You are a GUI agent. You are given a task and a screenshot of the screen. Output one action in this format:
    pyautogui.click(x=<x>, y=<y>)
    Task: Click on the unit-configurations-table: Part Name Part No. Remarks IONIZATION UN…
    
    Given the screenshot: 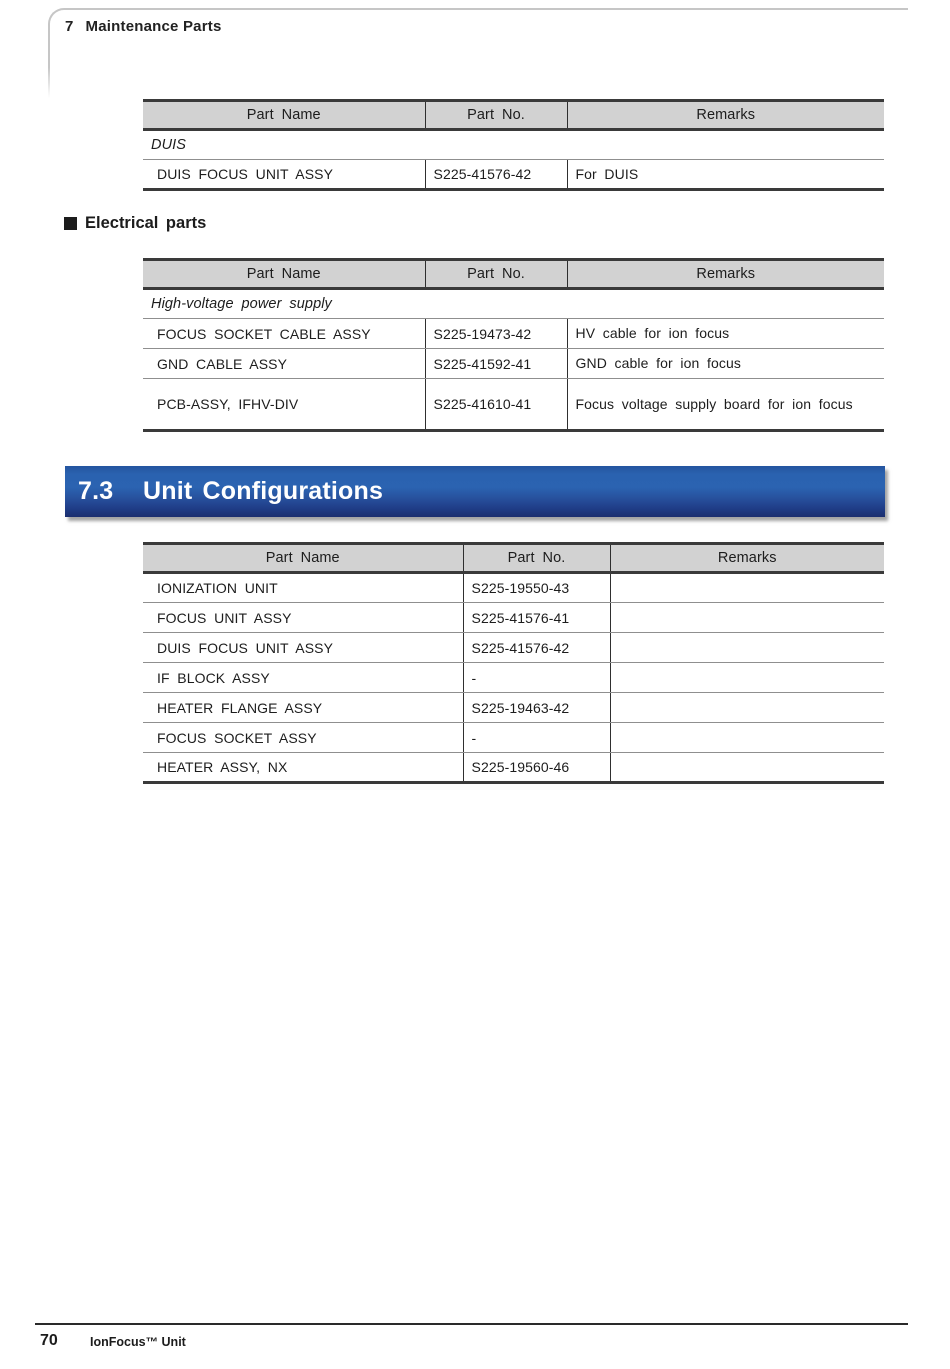 What is the action you would take?
    pyautogui.click(x=513, y=663)
    